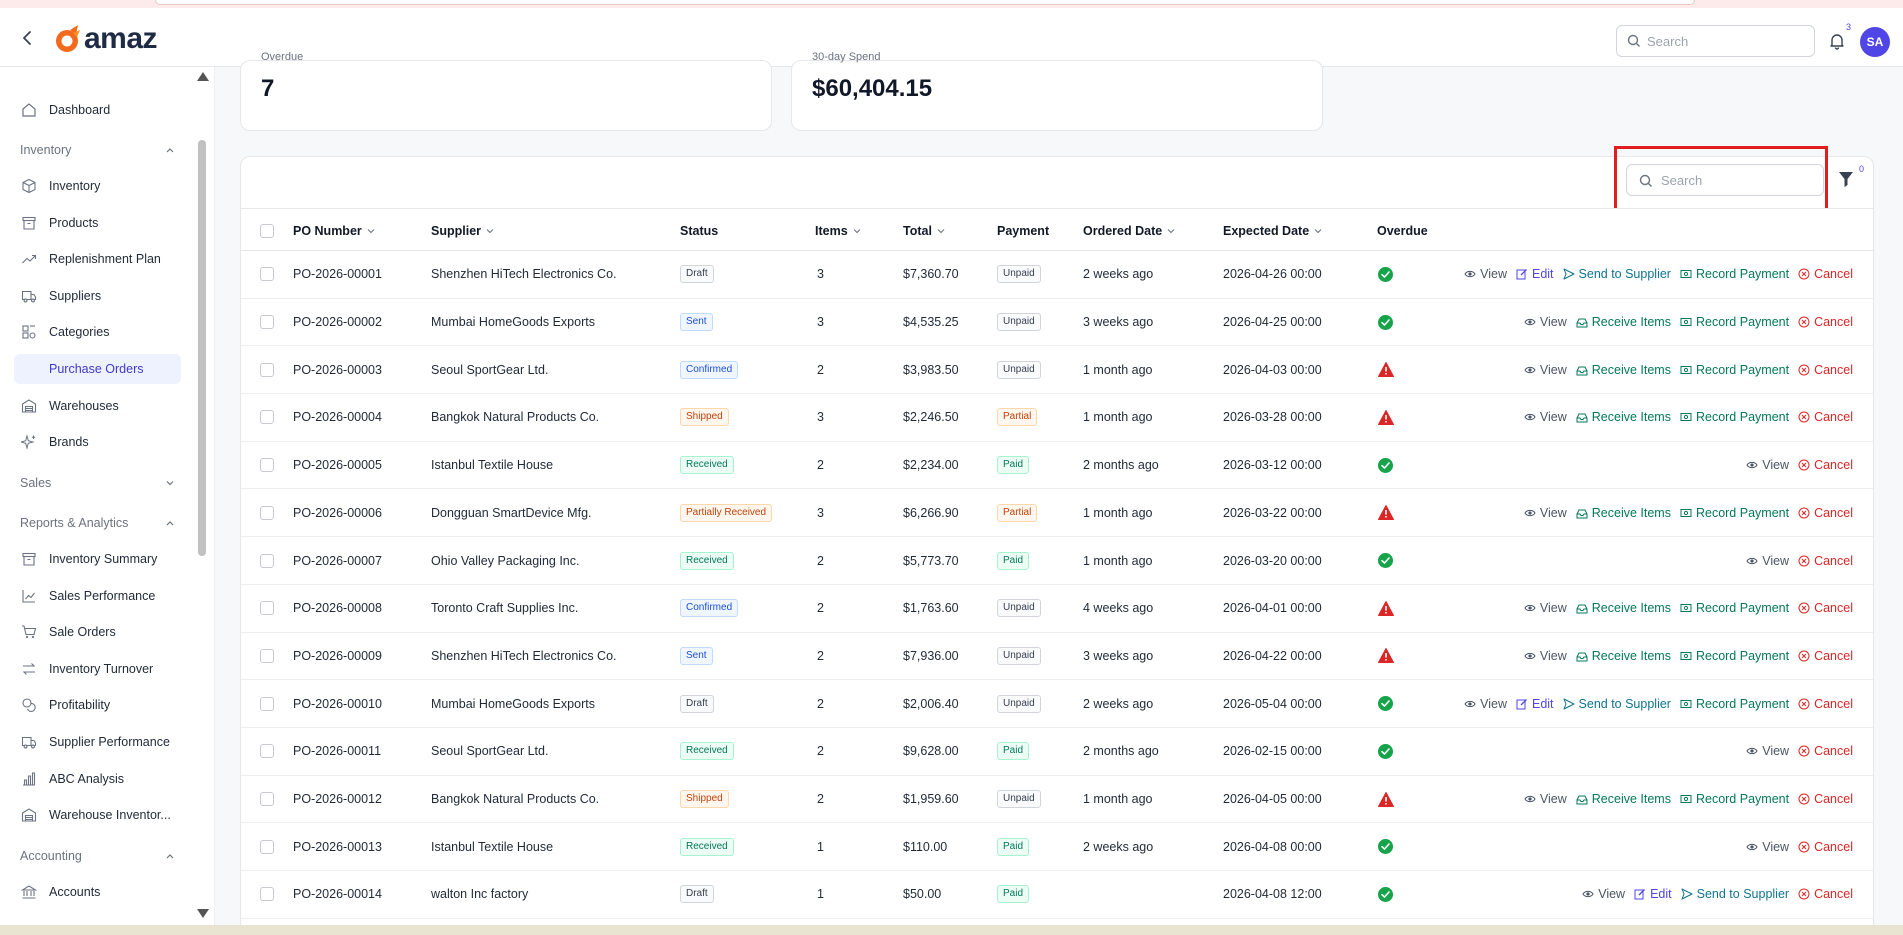 The width and height of the screenshot is (1903, 935). Describe the element at coordinates (97, 332) in the screenshot. I see `sidebar-item-categories: Categories` at that location.